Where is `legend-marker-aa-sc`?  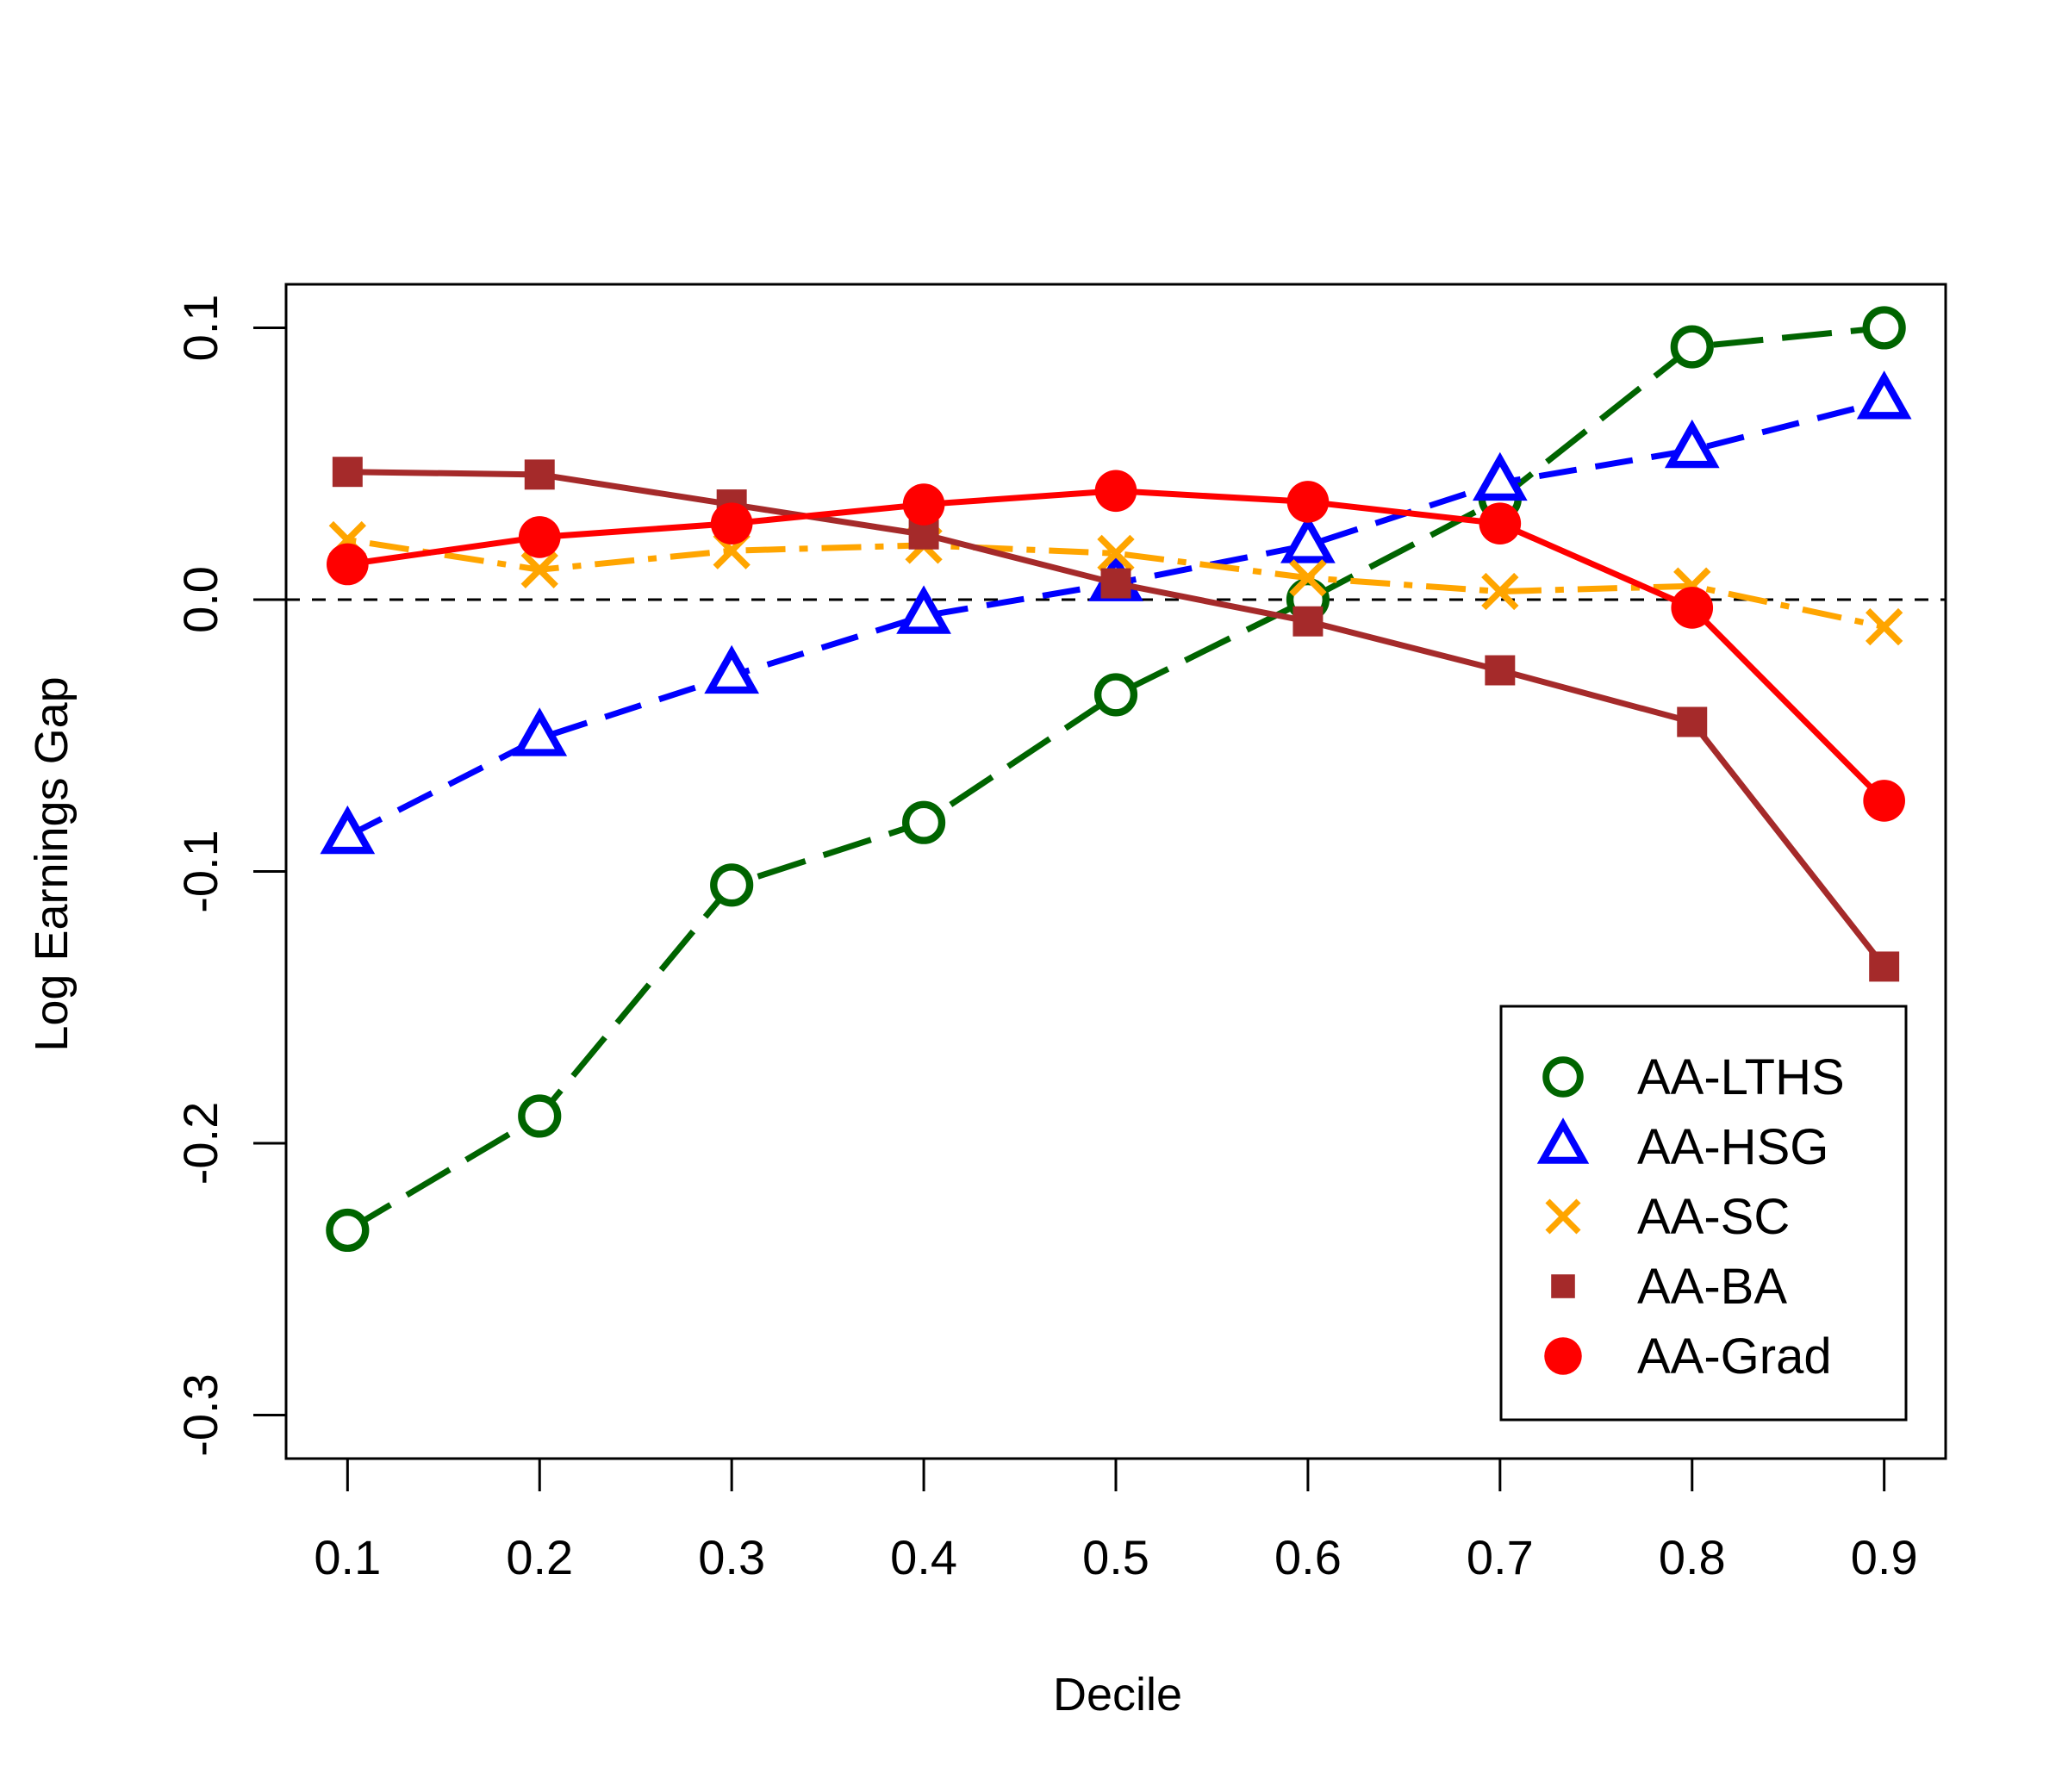 legend-marker-aa-sc is located at coordinates (1563, 1217).